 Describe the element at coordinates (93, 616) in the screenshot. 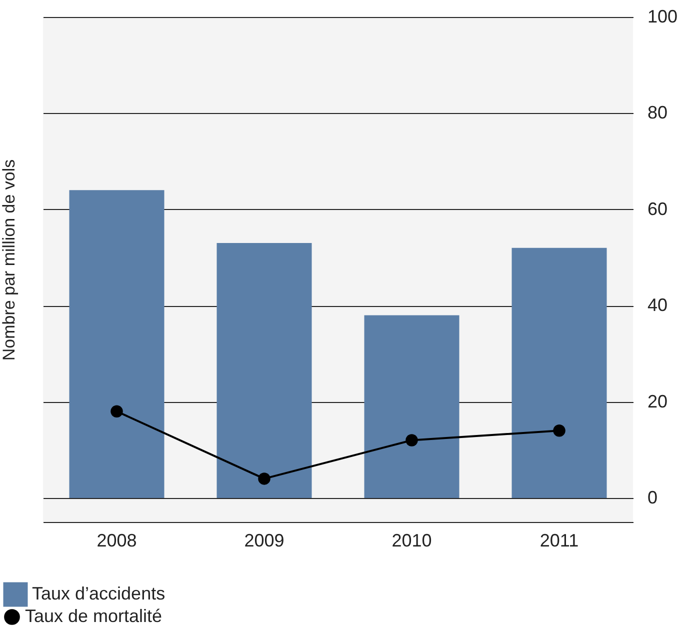

I see `legend-label: Taux de mortalité` at that location.